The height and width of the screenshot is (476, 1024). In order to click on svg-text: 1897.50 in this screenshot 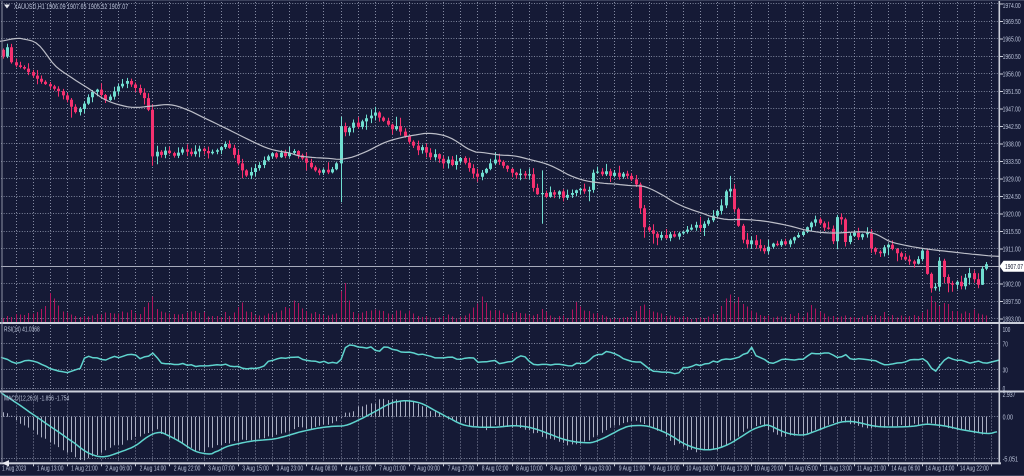, I will do `click(1012, 302)`.